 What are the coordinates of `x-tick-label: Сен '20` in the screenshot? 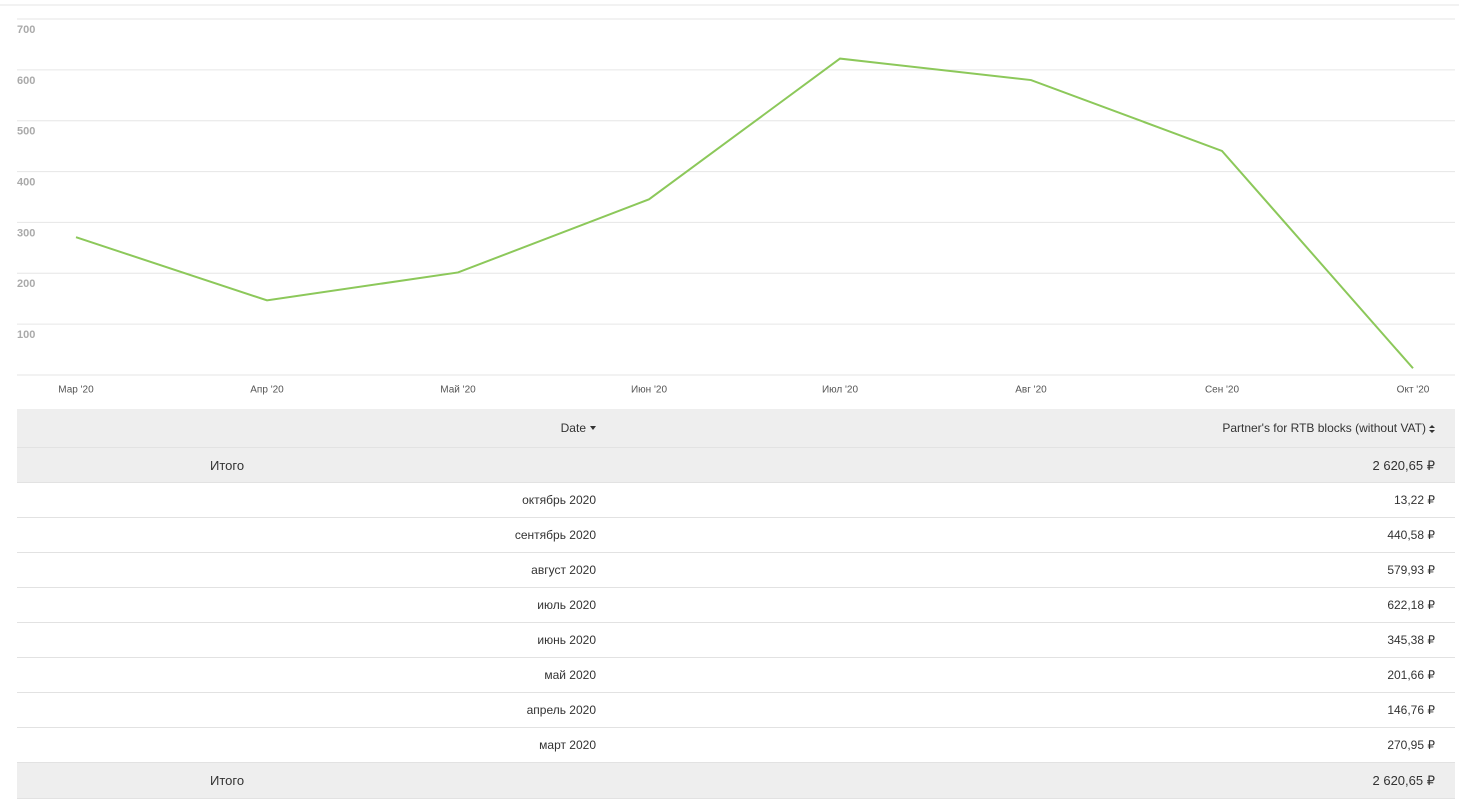 It's located at (1222, 390).